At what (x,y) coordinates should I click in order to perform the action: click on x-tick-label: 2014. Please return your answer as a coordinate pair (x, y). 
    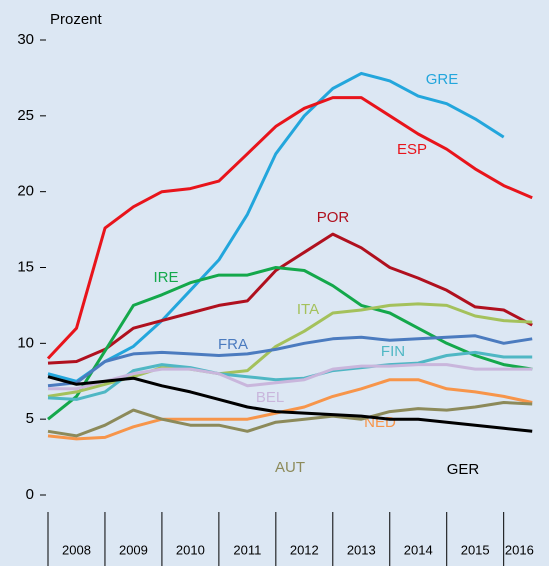
    Looking at the image, I should click on (418, 549).